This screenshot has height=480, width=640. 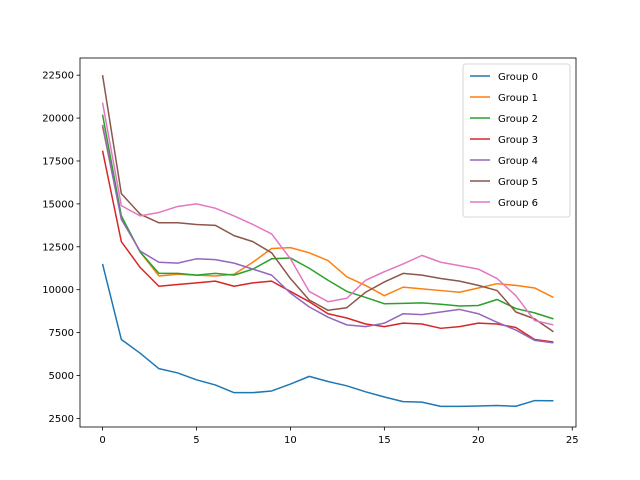 What do you see at coordinates (384, 440) in the screenshot?
I see `x-tick-label: 15` at bounding box center [384, 440].